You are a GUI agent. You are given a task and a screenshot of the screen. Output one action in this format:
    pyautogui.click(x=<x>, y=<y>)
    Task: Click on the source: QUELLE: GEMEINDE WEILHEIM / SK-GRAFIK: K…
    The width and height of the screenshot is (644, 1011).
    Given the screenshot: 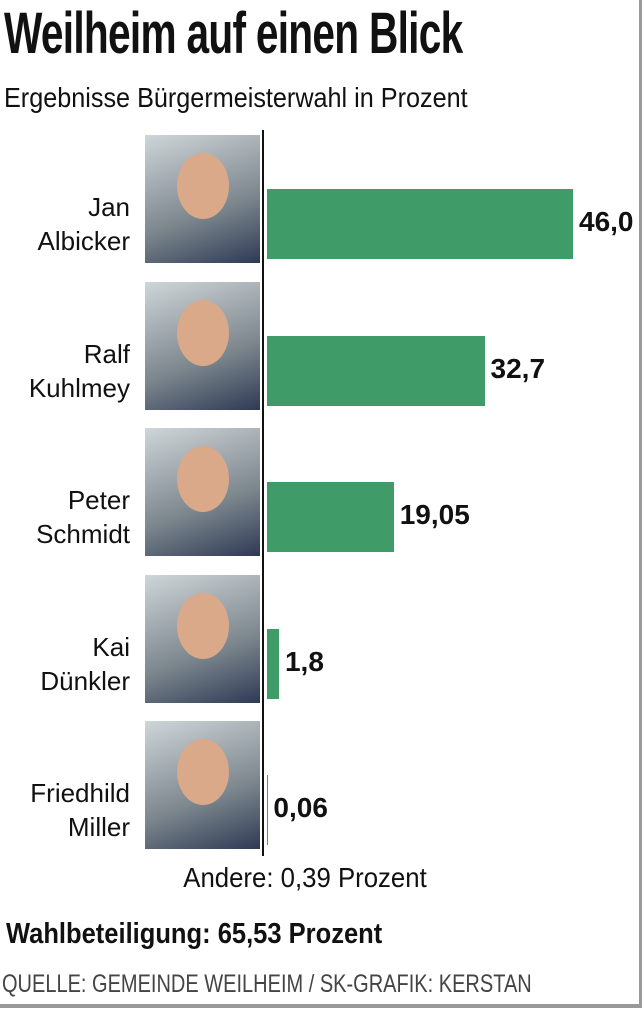 What is the action you would take?
    pyautogui.click(x=267, y=984)
    